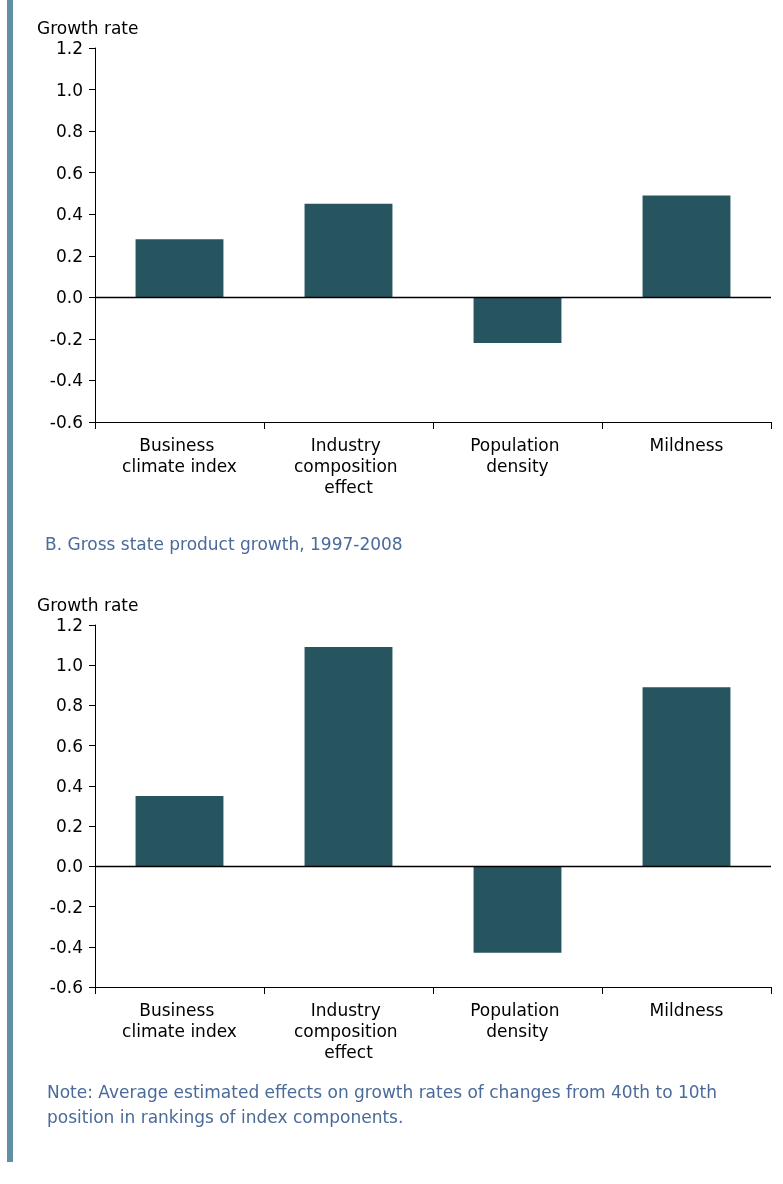 This screenshot has width=783, height=1184. What do you see at coordinates (385, 1104) in the screenshot?
I see `text: Note: Average estimated effects on growth rates of changes from 40th to 10th position in rankings of index components.` at bounding box center [385, 1104].